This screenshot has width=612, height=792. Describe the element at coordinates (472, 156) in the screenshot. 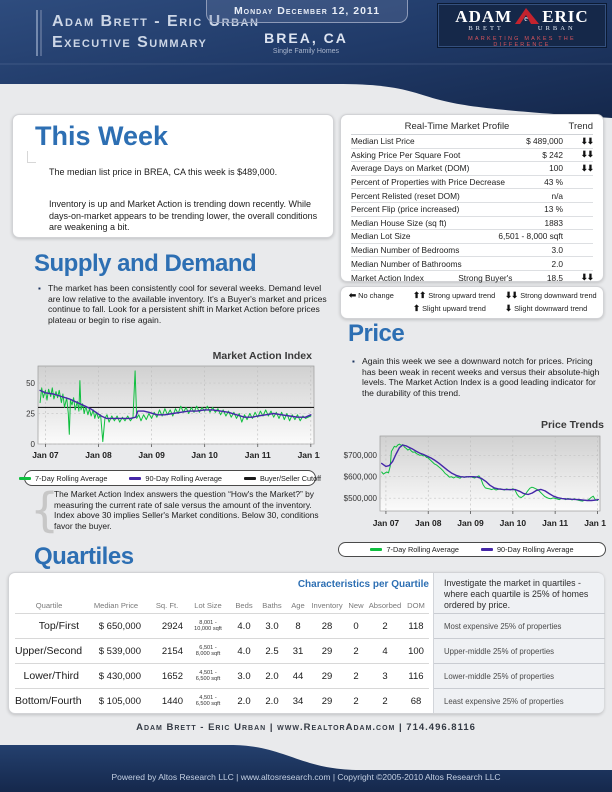

I see `table-row: Asking Price Per Square Foot $ 242 ⬇⬇` at that location.